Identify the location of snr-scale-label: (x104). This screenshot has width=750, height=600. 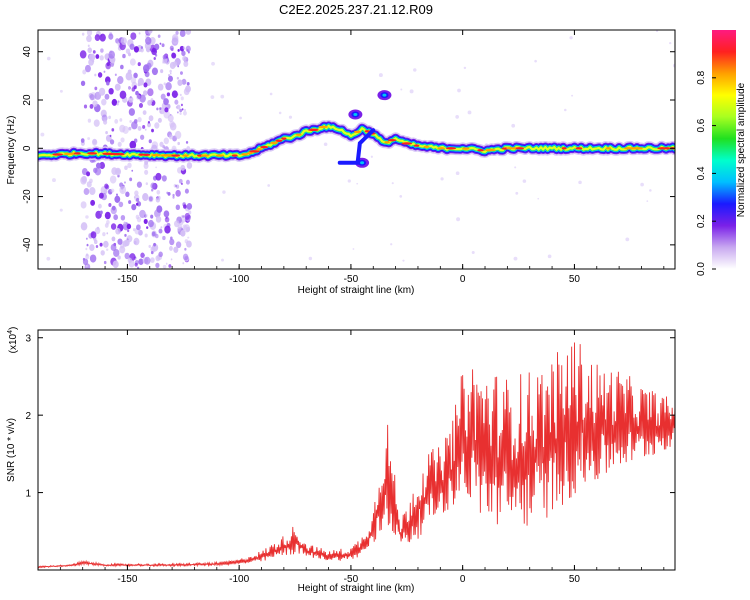
(13, 340).